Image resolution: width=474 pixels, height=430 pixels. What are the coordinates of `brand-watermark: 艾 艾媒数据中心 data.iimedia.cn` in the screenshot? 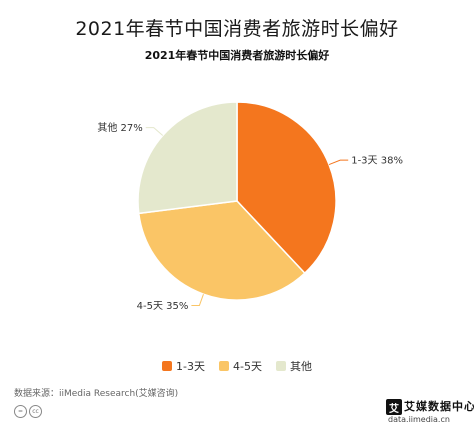 It's located at (430, 412).